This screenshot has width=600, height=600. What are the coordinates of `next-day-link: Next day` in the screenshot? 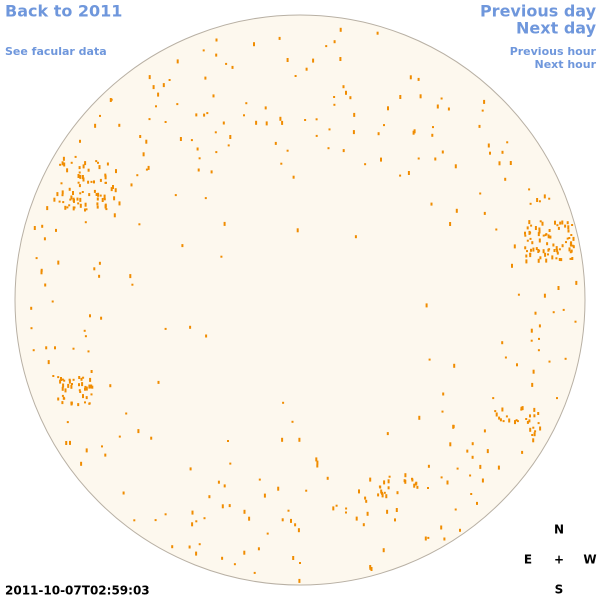 It's located at (556, 28).